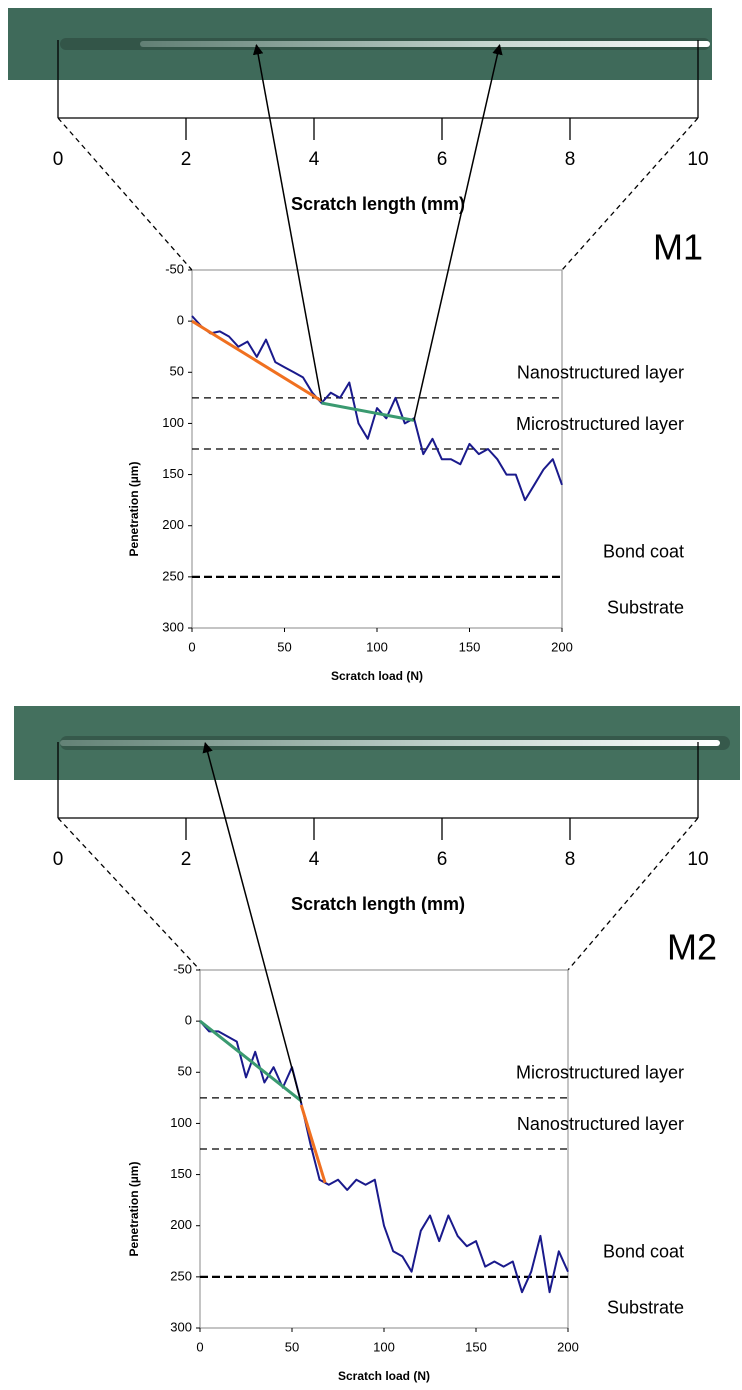 The height and width of the screenshot is (1390, 742). I want to click on panel-label: M2, so click(692, 947).